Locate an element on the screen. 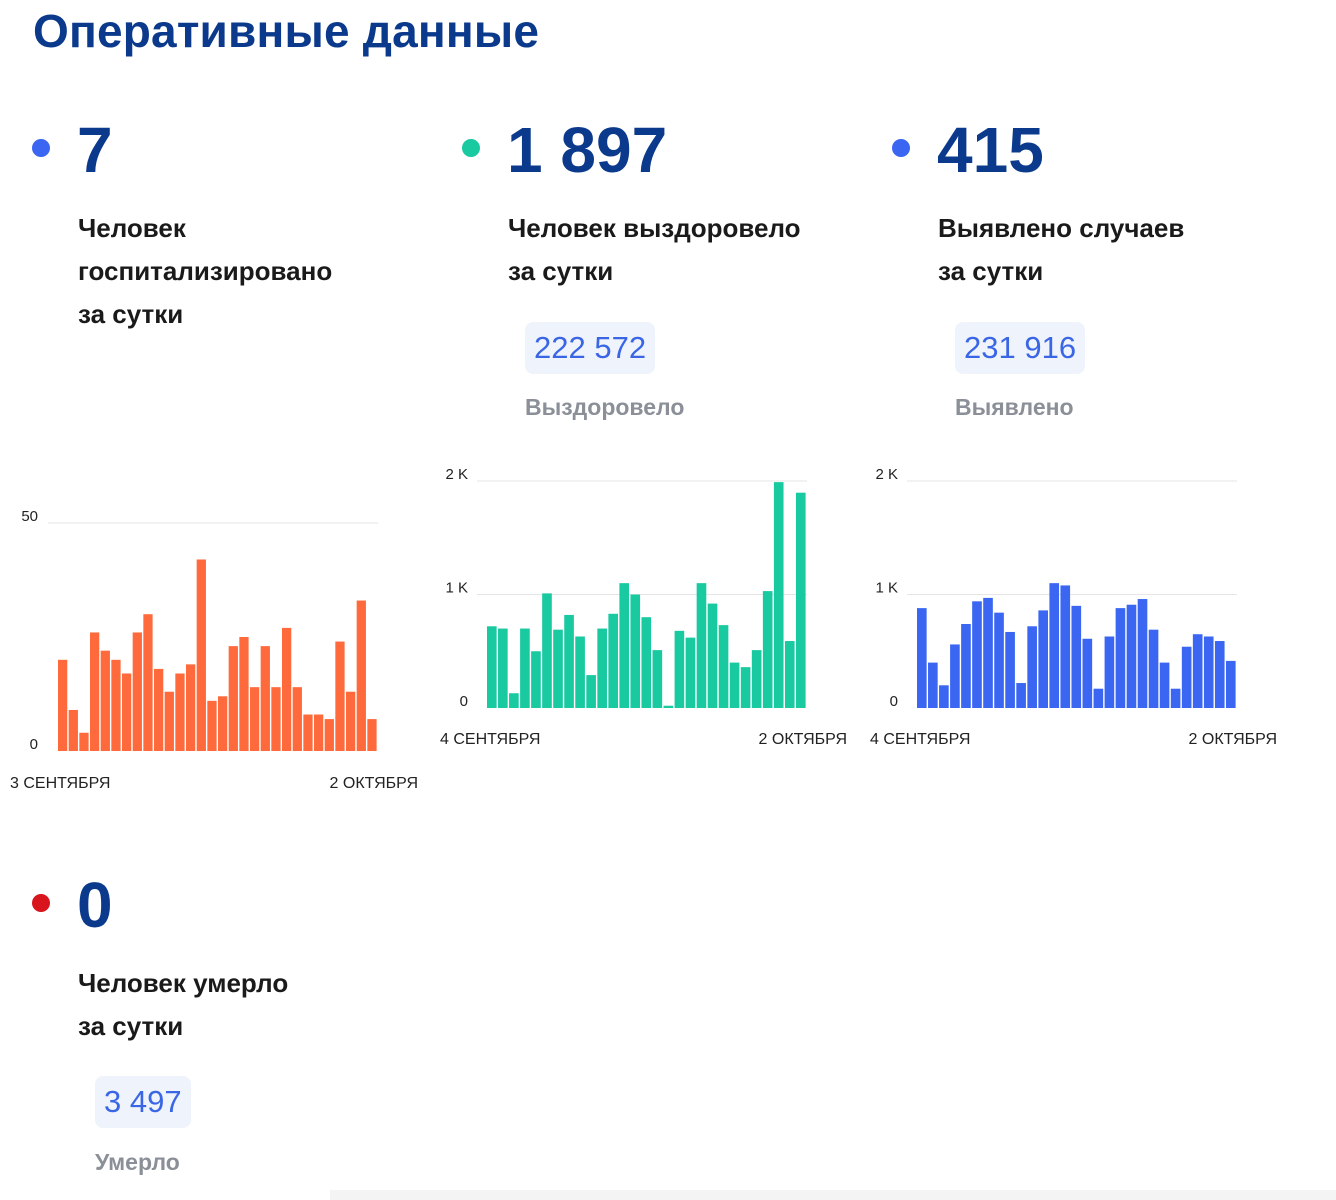 This screenshot has width=1336, height=1200. y-tick-label: 50 is located at coordinates (29, 516).